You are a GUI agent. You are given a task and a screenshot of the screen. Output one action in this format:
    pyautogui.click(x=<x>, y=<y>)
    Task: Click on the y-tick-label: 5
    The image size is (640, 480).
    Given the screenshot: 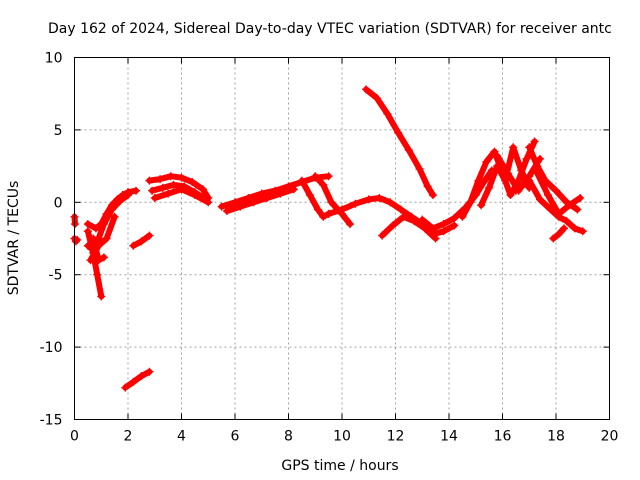 What is the action you would take?
    pyautogui.click(x=58, y=131)
    